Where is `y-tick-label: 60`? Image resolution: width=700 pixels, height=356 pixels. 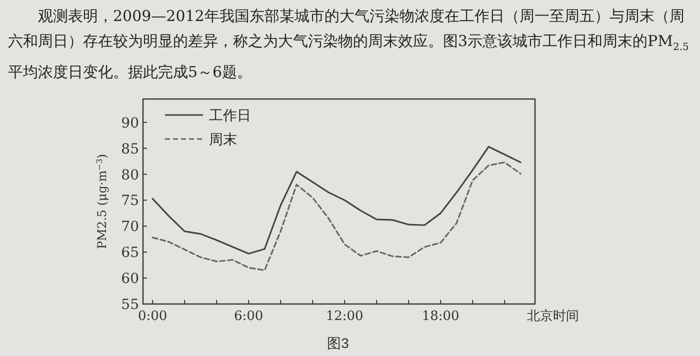 y-tick-label: 60 is located at coordinates (130, 279).